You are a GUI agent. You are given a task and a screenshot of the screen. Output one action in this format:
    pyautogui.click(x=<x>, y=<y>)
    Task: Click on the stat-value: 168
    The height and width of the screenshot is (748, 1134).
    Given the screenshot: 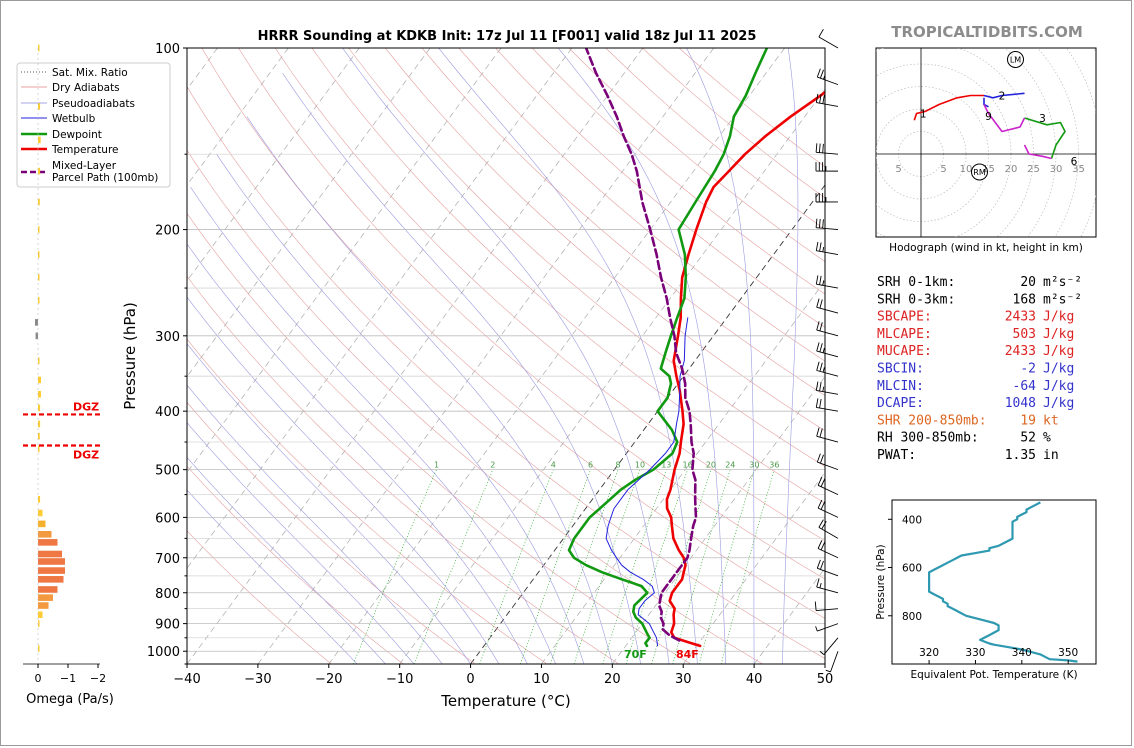 What is the action you would take?
    pyautogui.click(x=1024, y=299)
    